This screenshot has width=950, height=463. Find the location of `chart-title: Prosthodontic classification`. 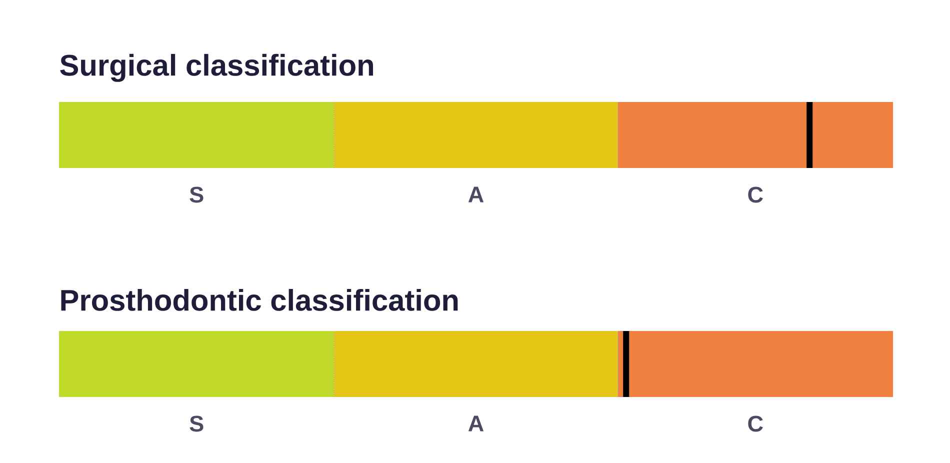

chart-title: Prosthodontic classification is located at coordinates (259, 299).